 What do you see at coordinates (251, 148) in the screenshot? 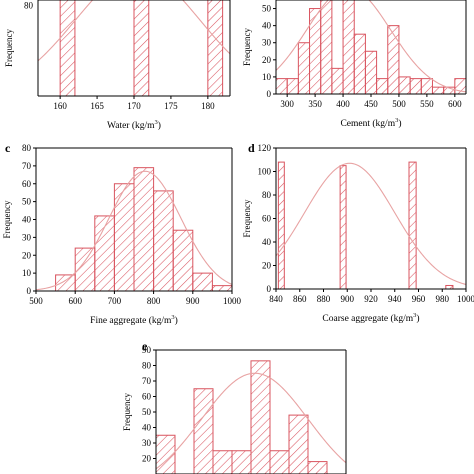
I see `panel-label: d` at bounding box center [251, 148].